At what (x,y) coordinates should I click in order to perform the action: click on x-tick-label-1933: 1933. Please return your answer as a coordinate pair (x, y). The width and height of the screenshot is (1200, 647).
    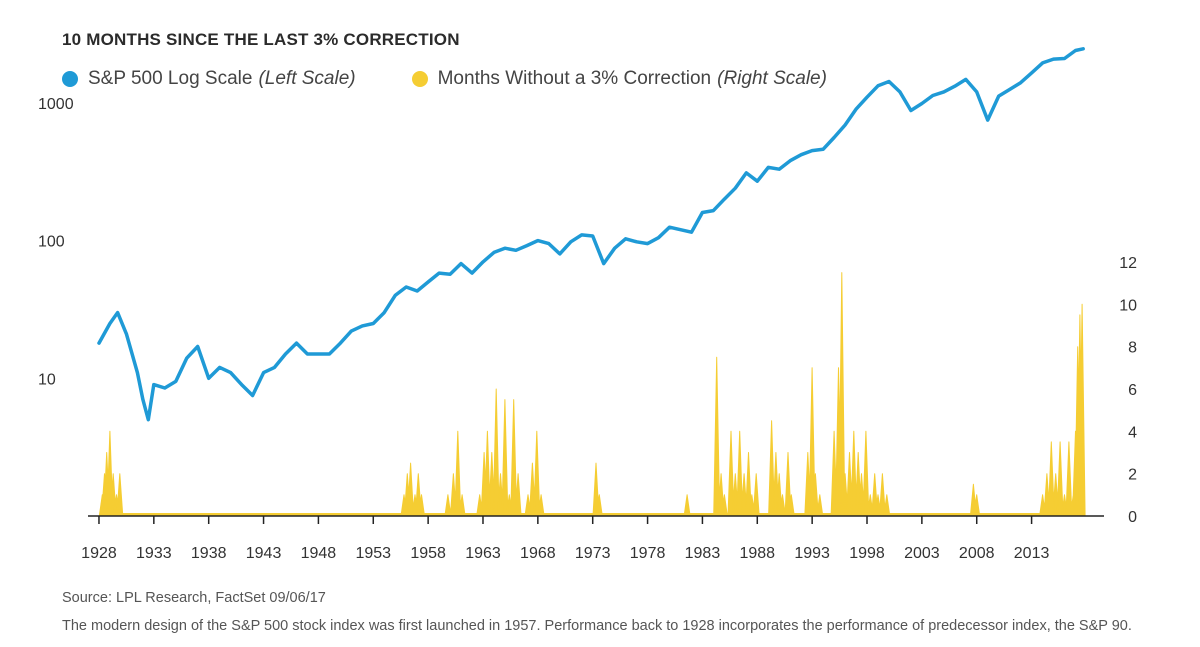
    Looking at the image, I should click on (154, 553).